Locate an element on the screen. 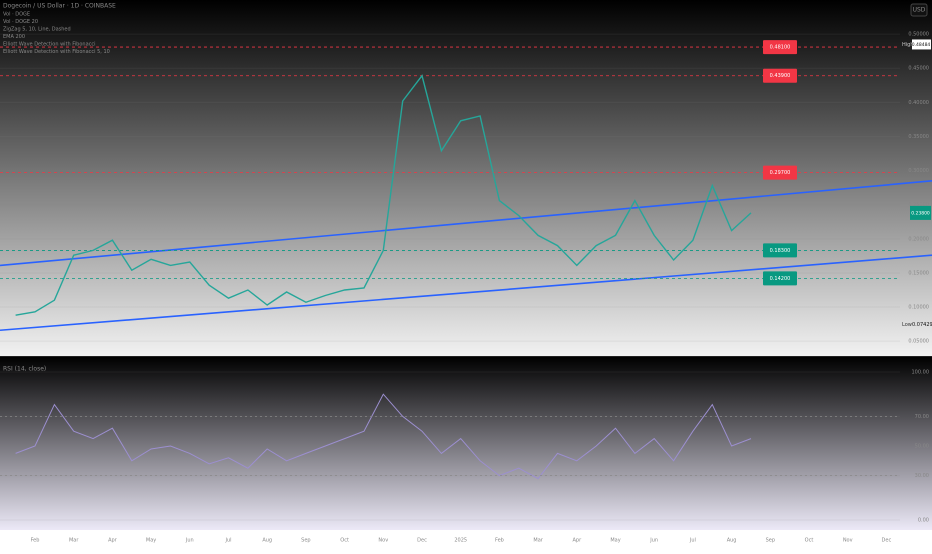 The width and height of the screenshot is (932, 554). currency: USD is located at coordinates (919, 10).